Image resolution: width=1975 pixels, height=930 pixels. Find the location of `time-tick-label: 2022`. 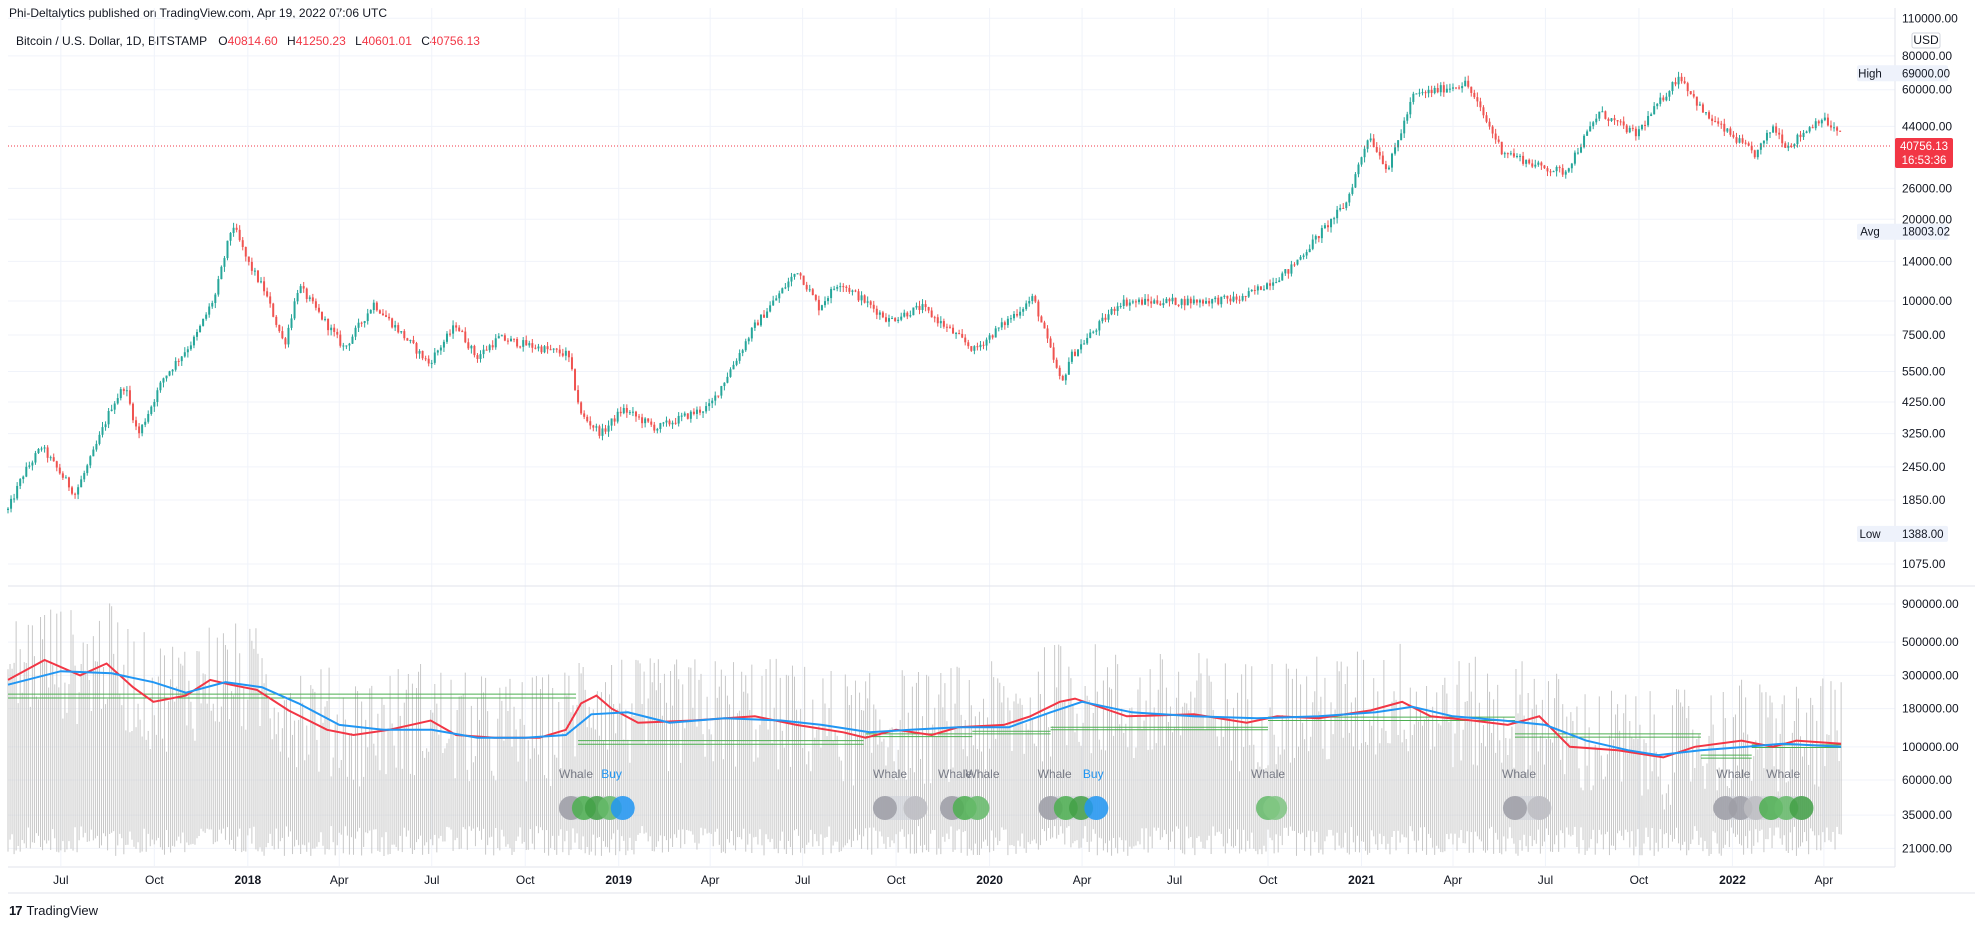

time-tick-label: 2022 is located at coordinates (1732, 880).